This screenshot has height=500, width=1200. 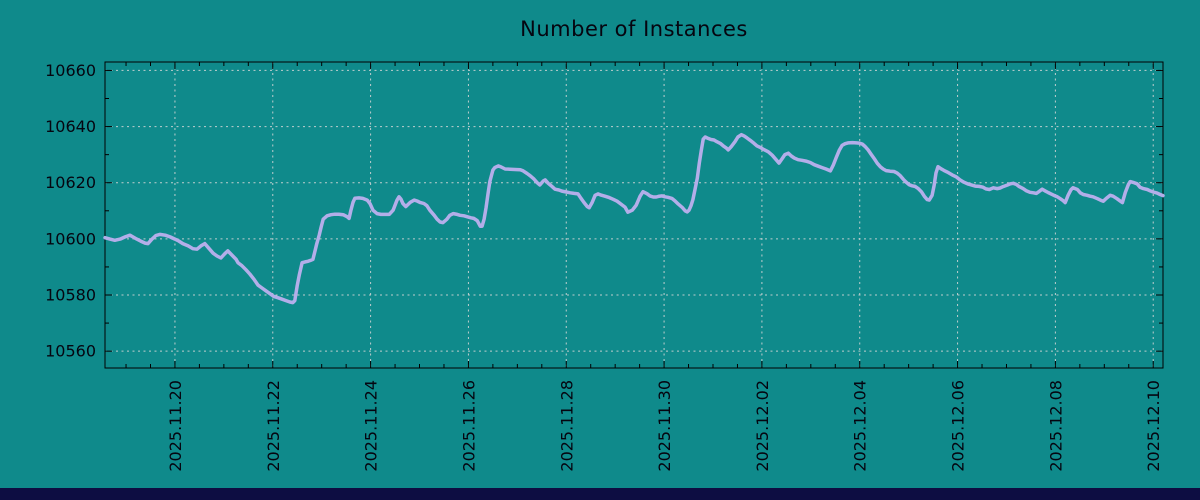 I want to click on svg-text: 2025.11.22, so click(x=273, y=426).